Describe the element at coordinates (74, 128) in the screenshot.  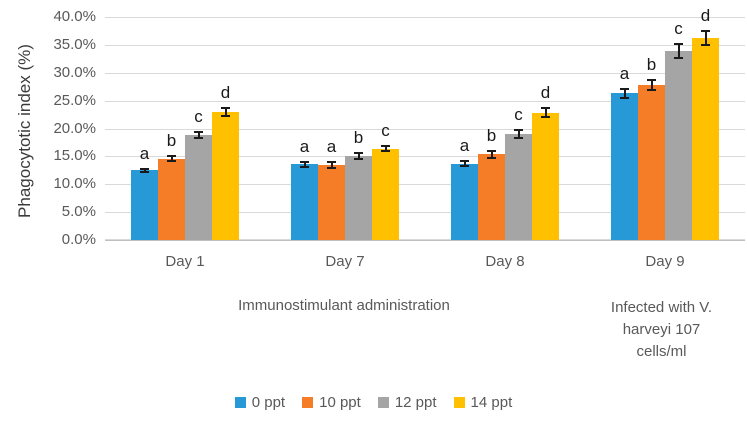
I see `y-tick-label: 20.0%` at that location.